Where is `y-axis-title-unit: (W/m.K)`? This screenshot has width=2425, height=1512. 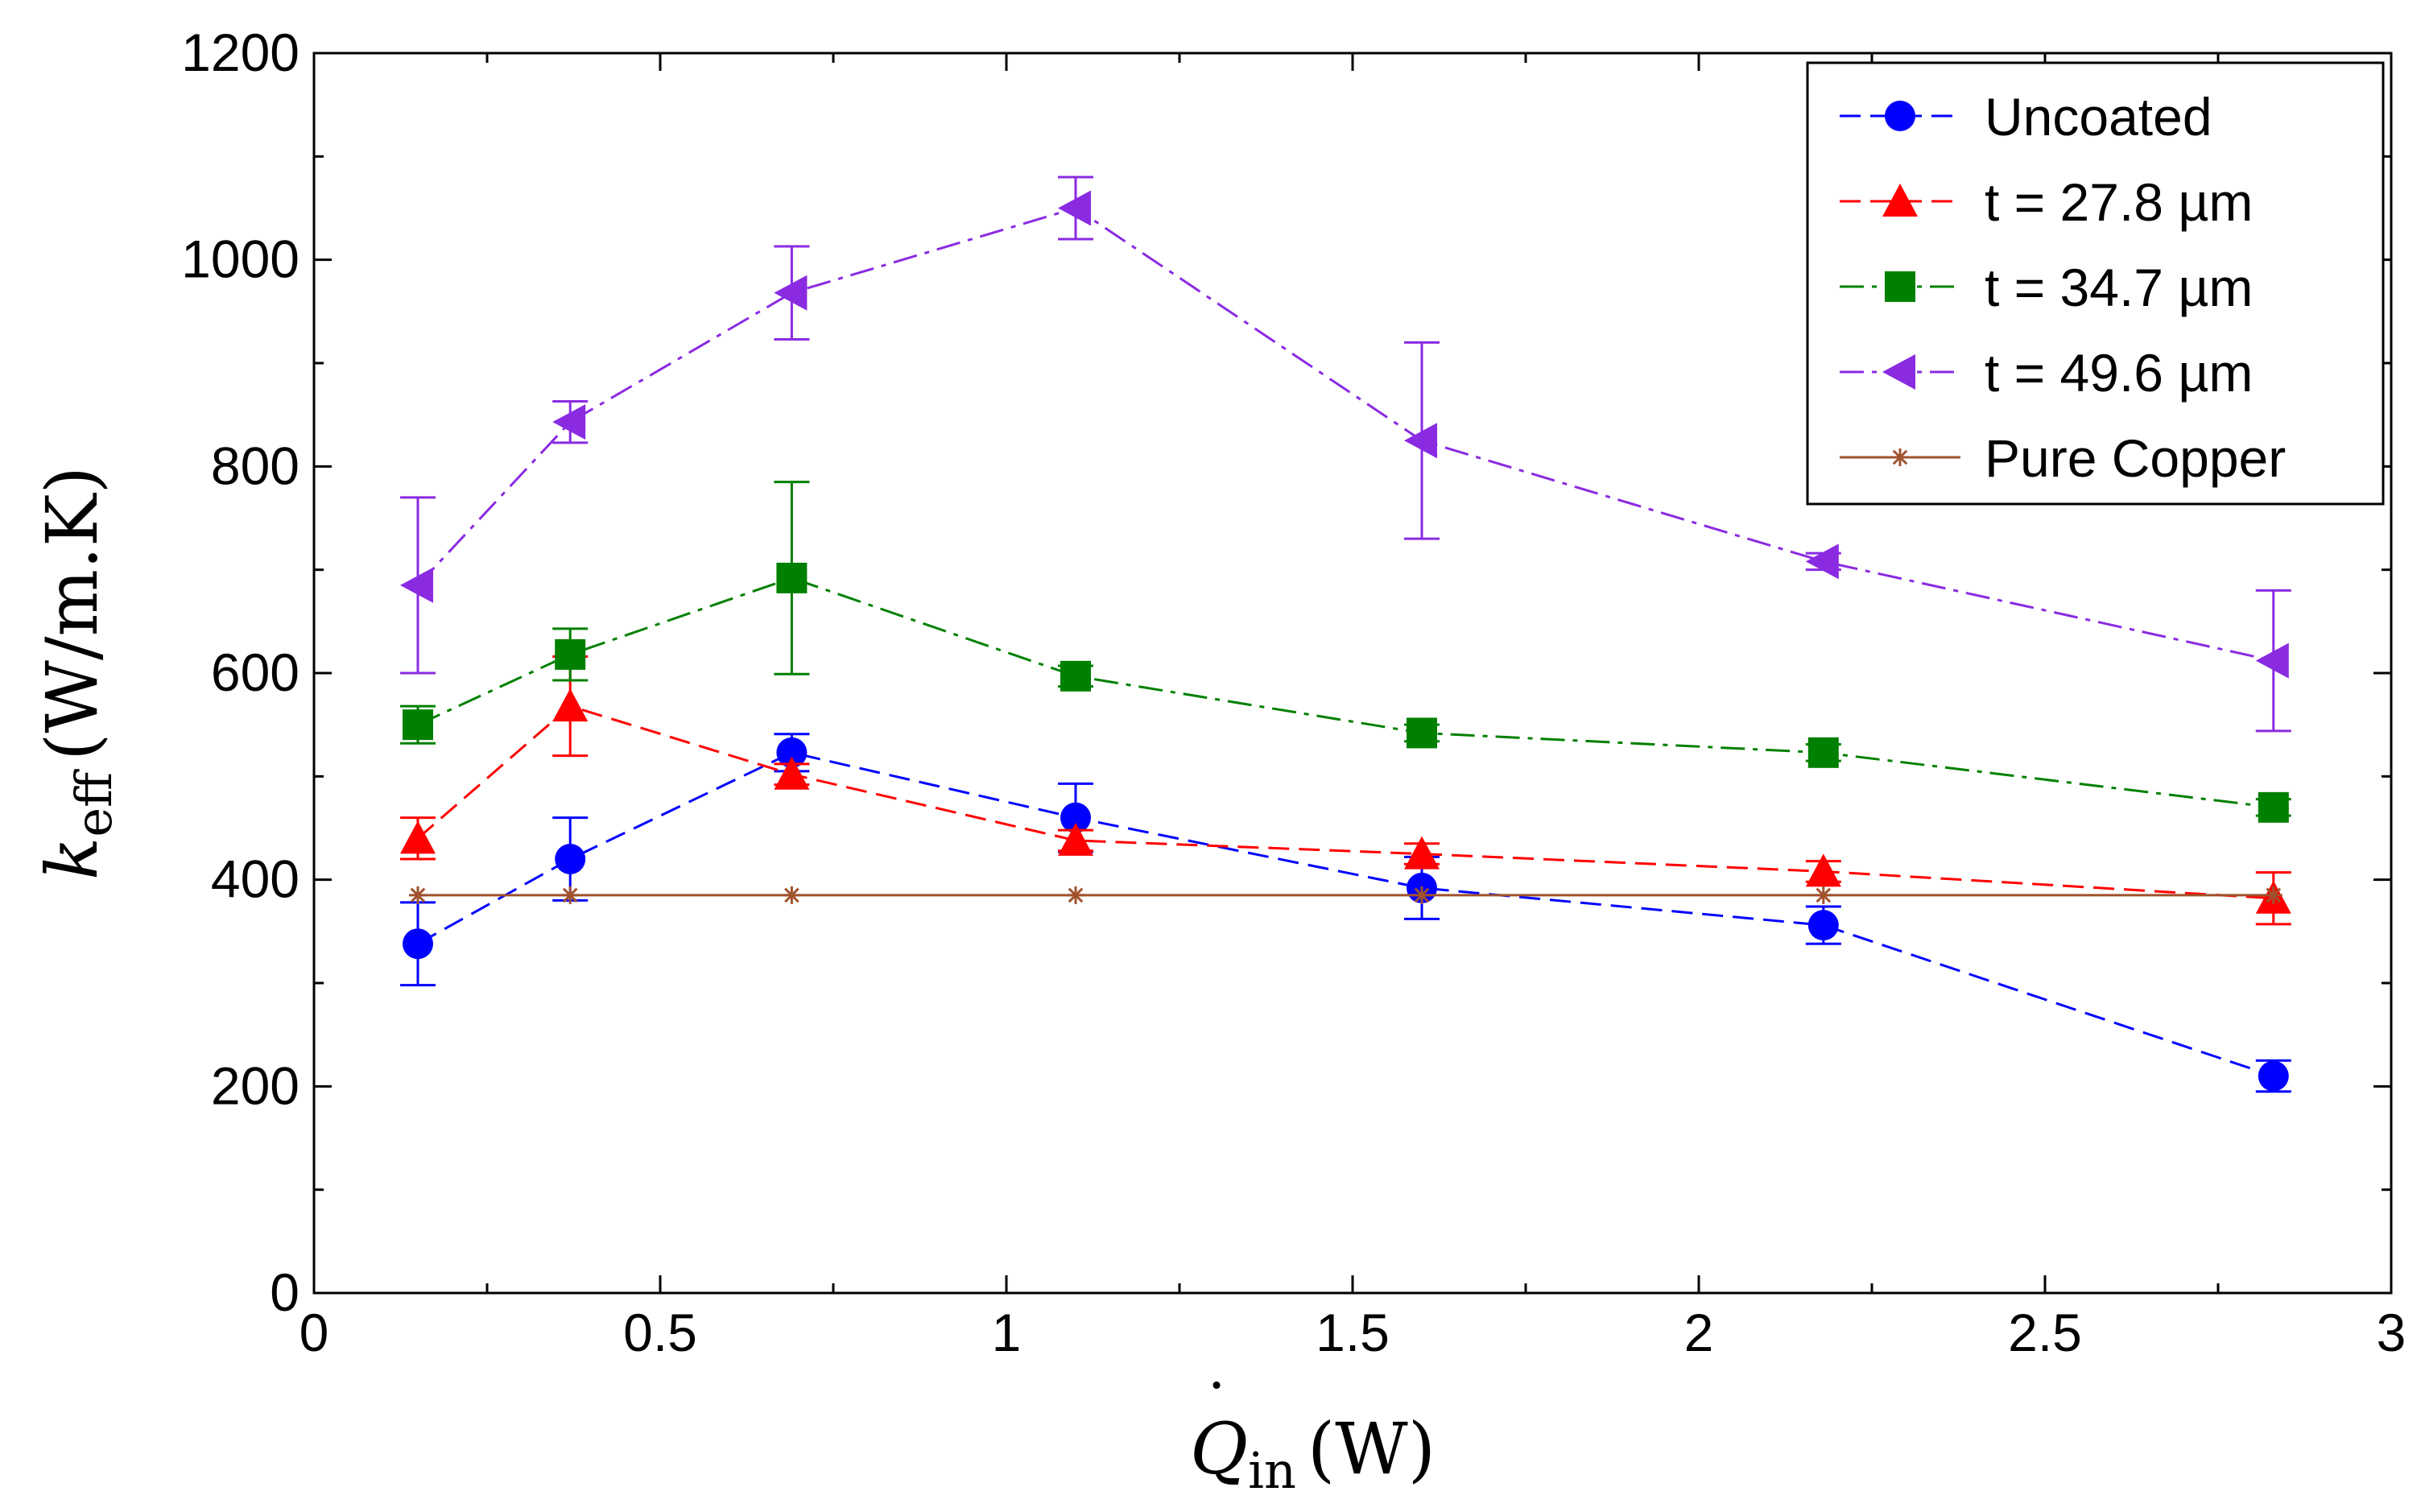 y-axis-title-unit: (W/m.K) is located at coordinates (72, 613).